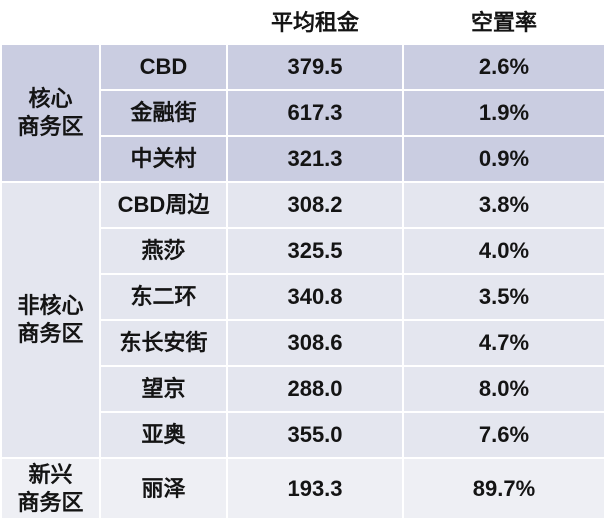  I want to click on vacancy-rate-value: 8.0%, so click(504, 389).